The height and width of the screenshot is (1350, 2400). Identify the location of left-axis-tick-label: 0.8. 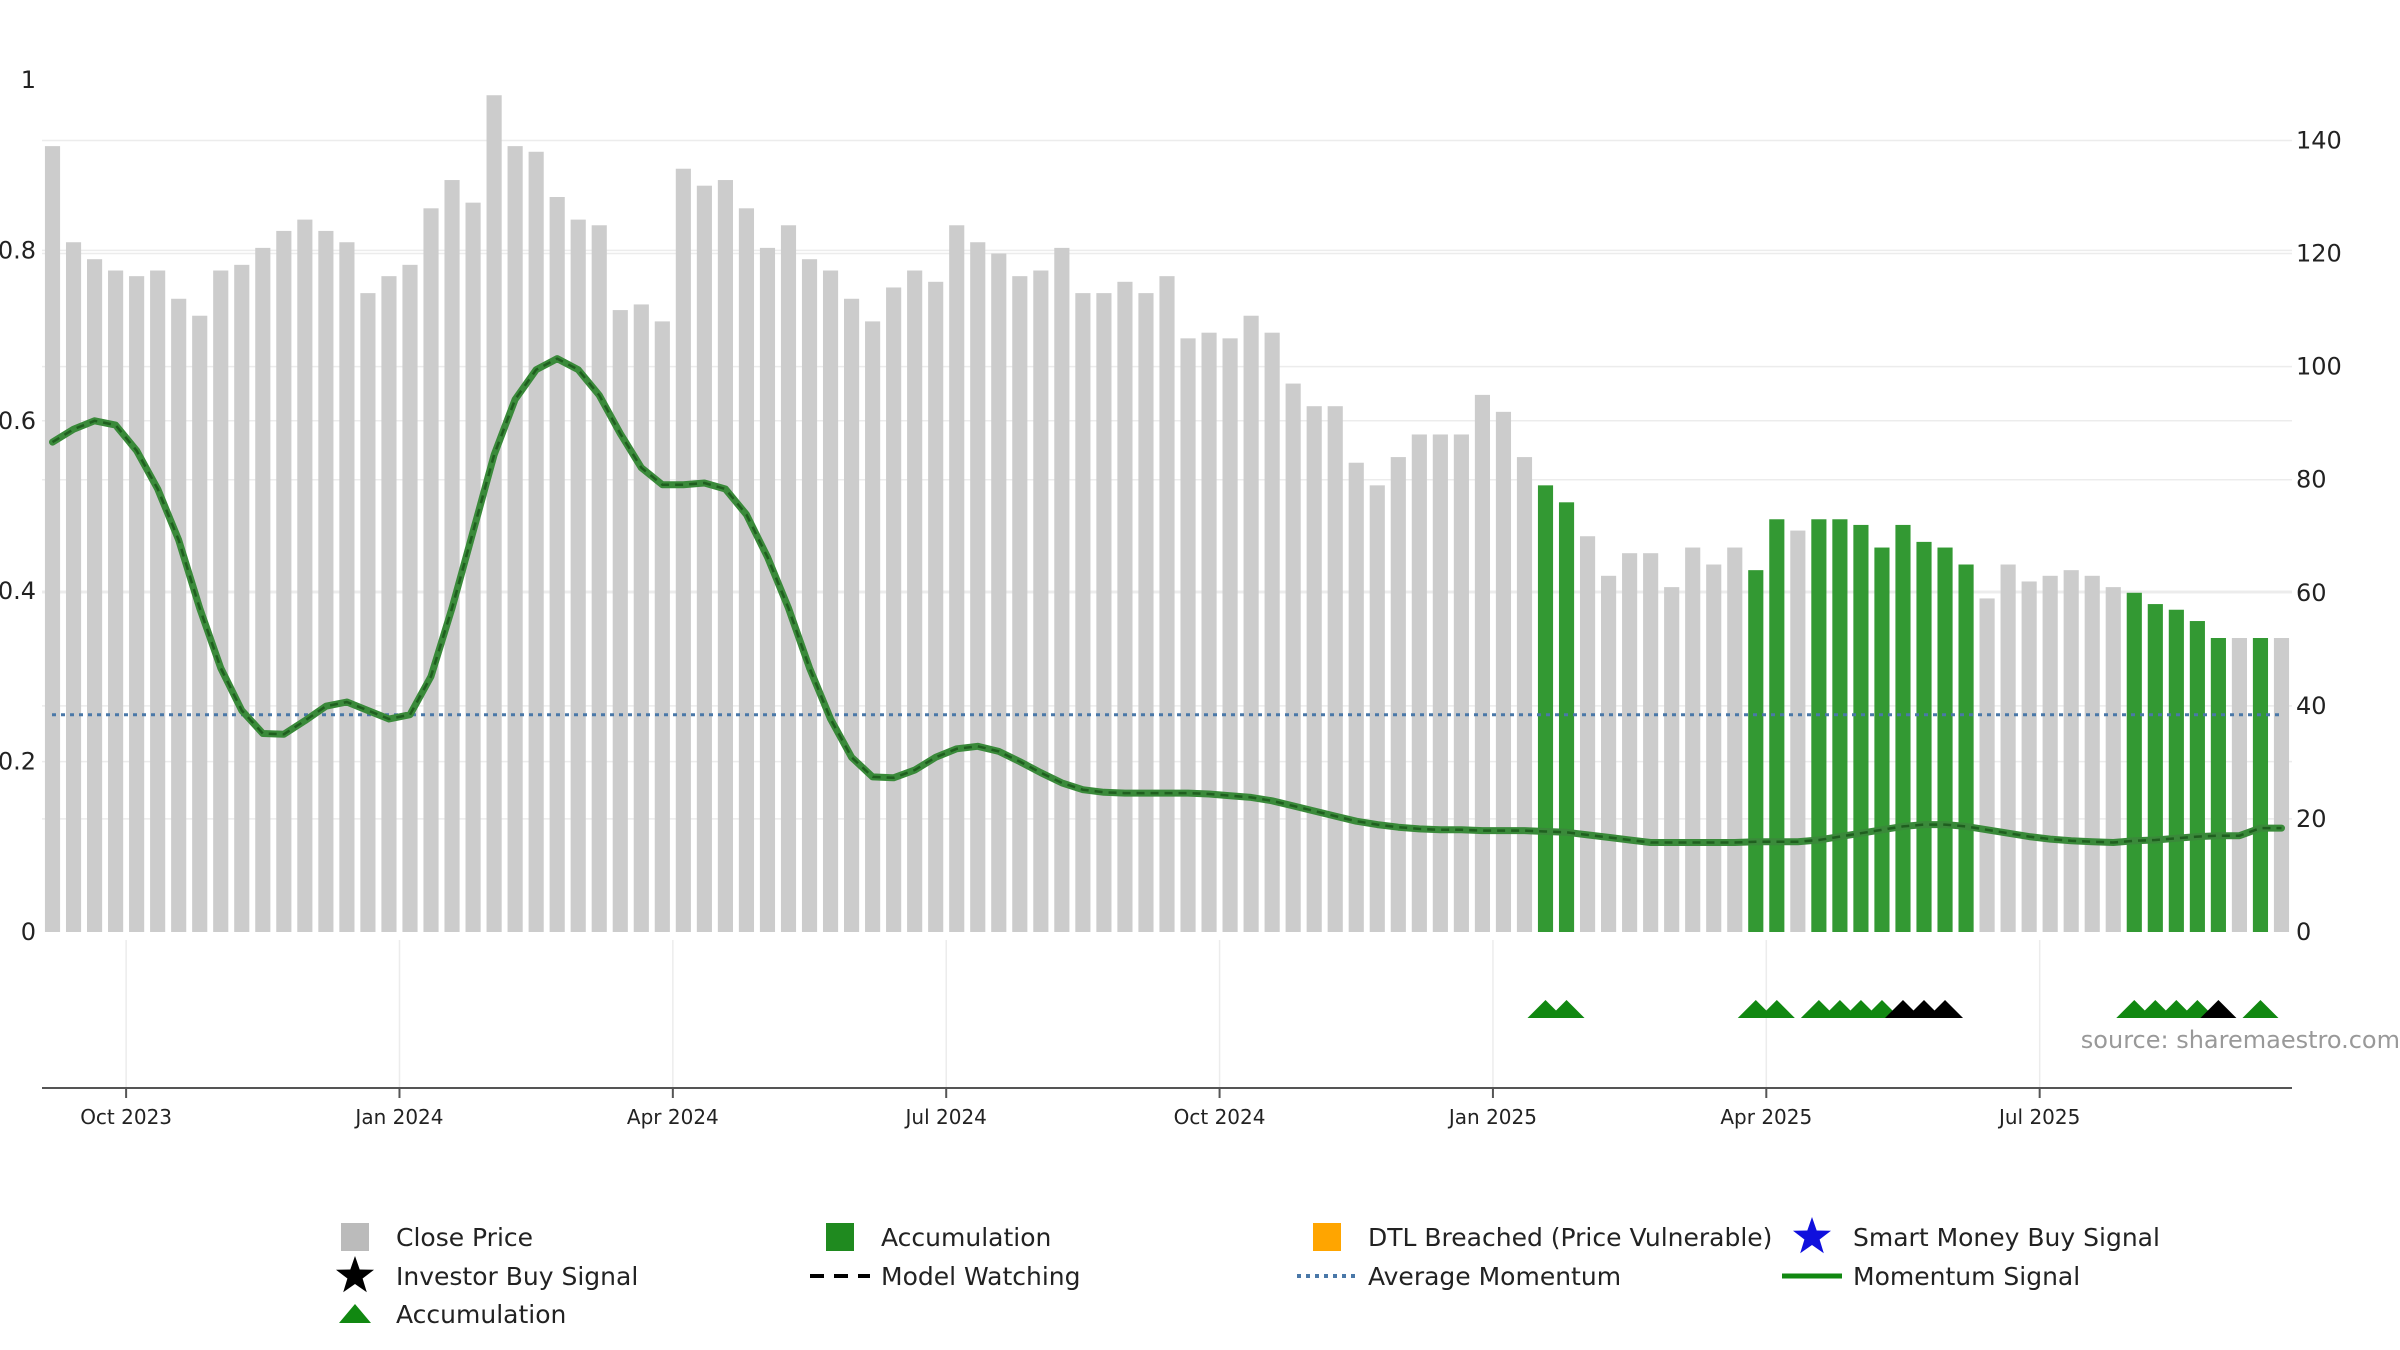
(18, 250).